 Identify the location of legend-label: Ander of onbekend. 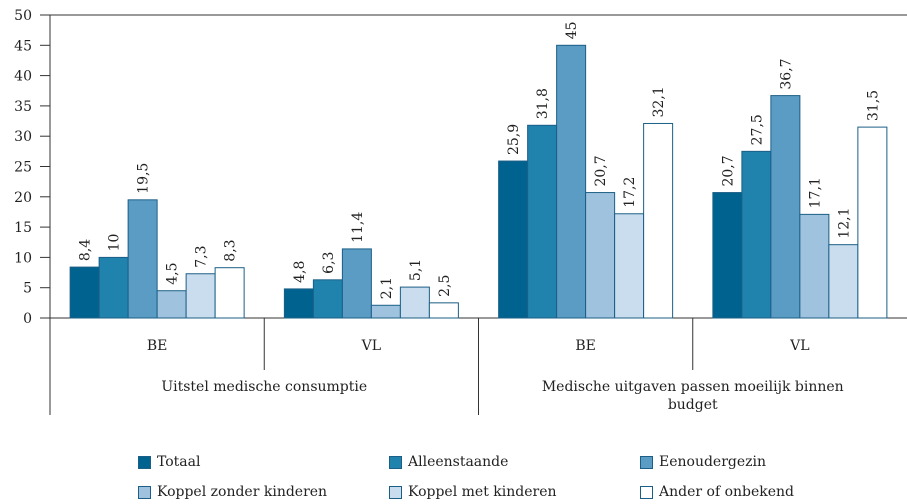
(727, 492).